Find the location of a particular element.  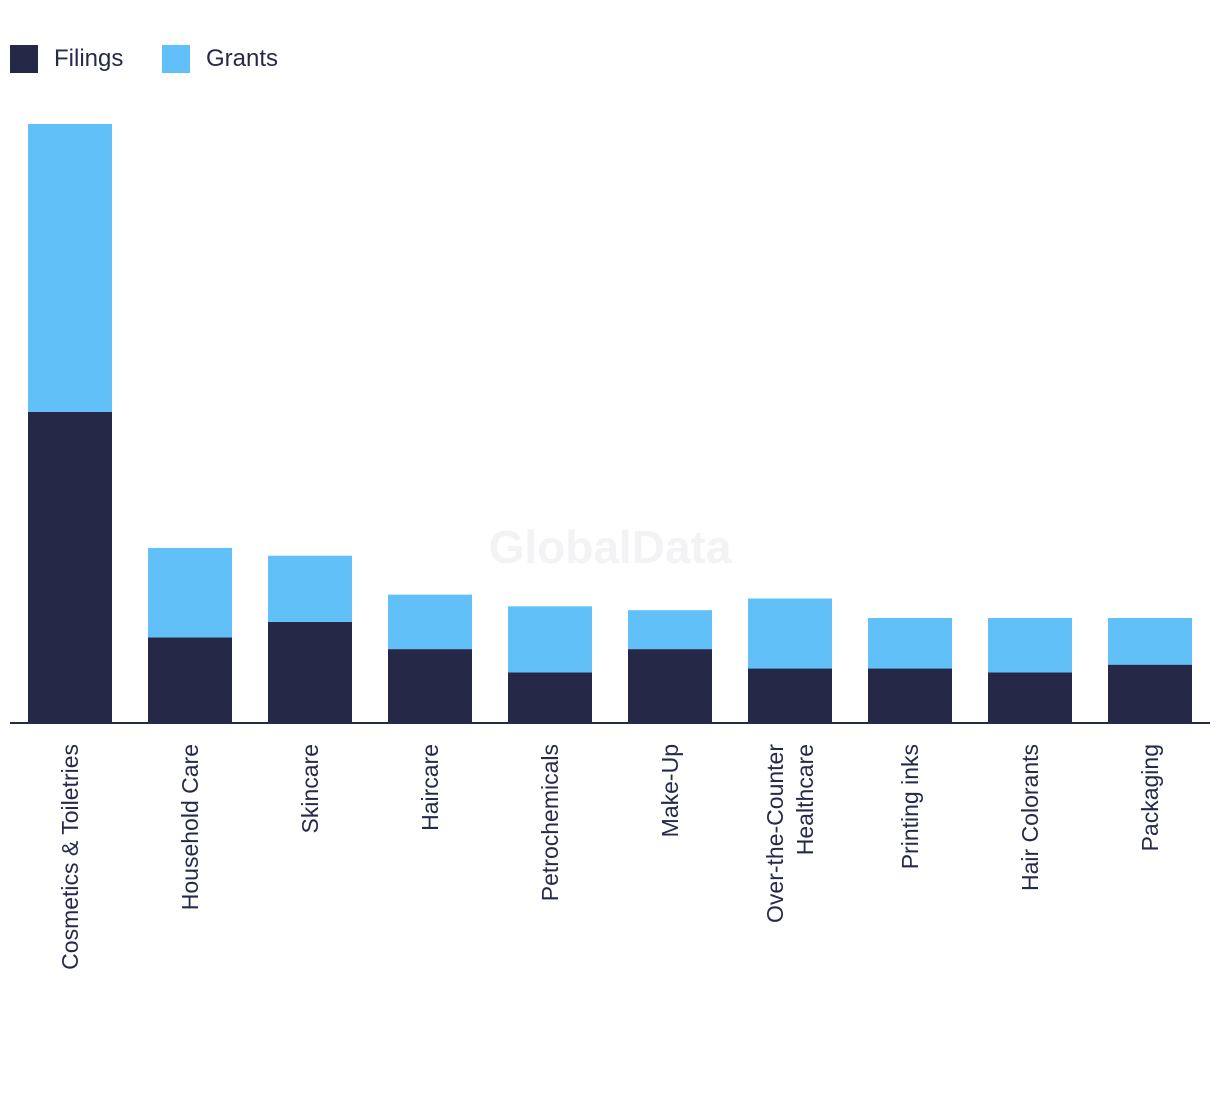

x-tick-label-over-the-counter-healthcare: Over-the-Counter Healthcare is located at coordinates (790, 833).